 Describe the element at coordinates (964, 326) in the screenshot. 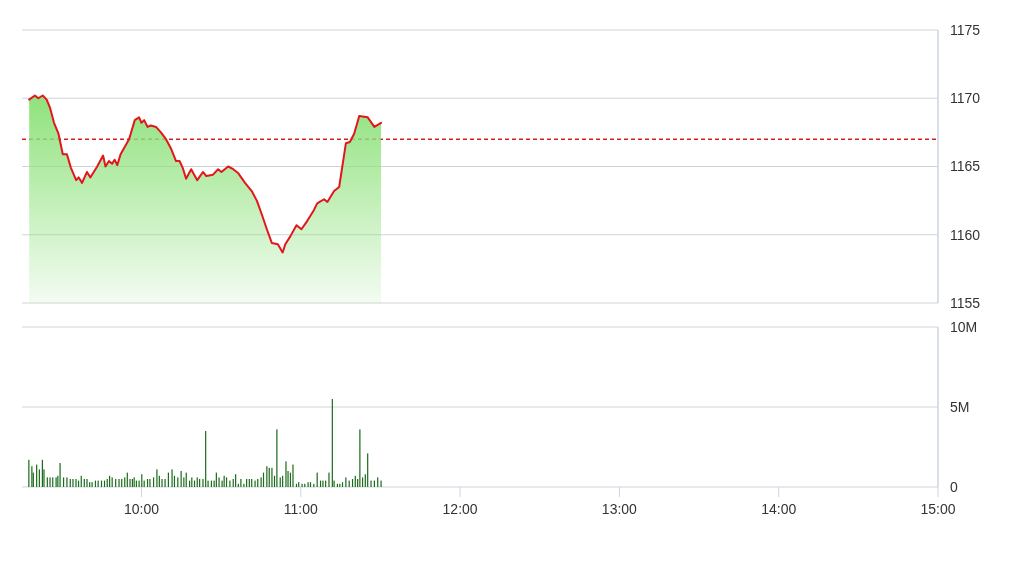

I see `y-tick-label: 10M` at that location.